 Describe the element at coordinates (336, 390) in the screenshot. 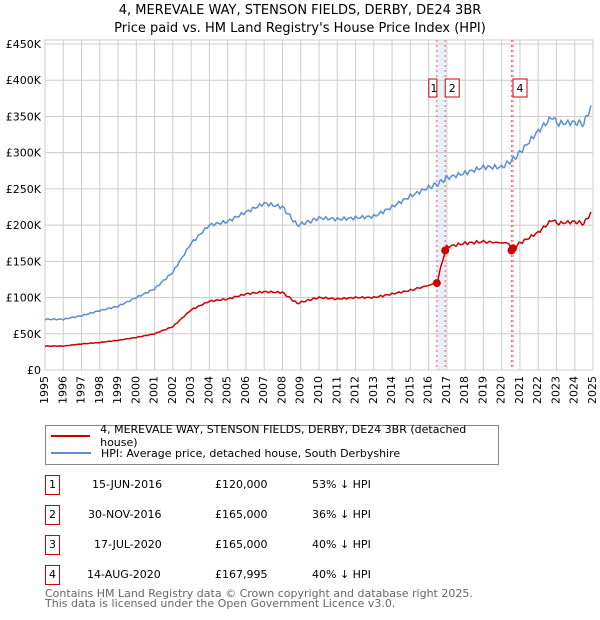

I see `x-tick-label: 2011` at that location.